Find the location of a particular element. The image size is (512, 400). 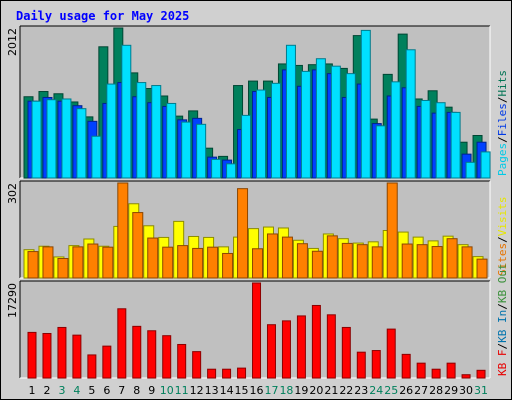

legend-entry-files: Files is located at coordinates (502, 119).